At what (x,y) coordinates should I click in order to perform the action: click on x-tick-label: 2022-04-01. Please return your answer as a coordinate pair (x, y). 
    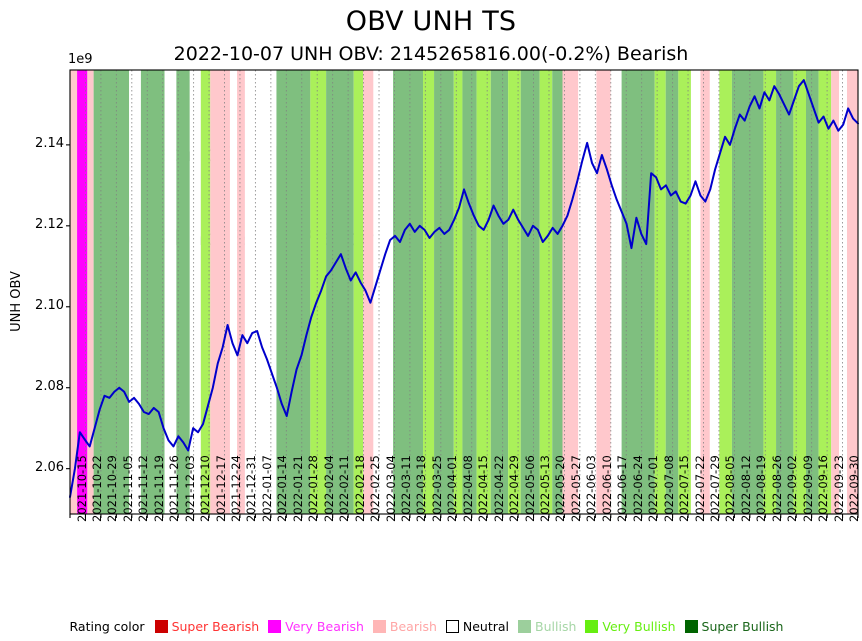
    Looking at the image, I should click on (452, 488).